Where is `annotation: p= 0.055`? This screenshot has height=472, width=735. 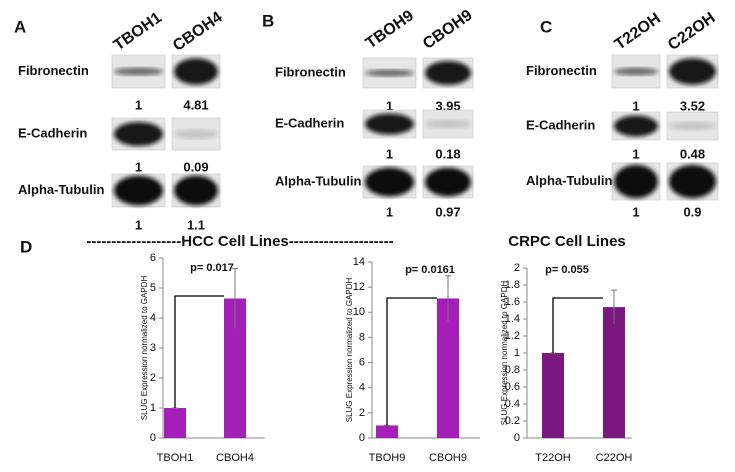
annotation: p= 0.055 is located at coordinates (567, 270).